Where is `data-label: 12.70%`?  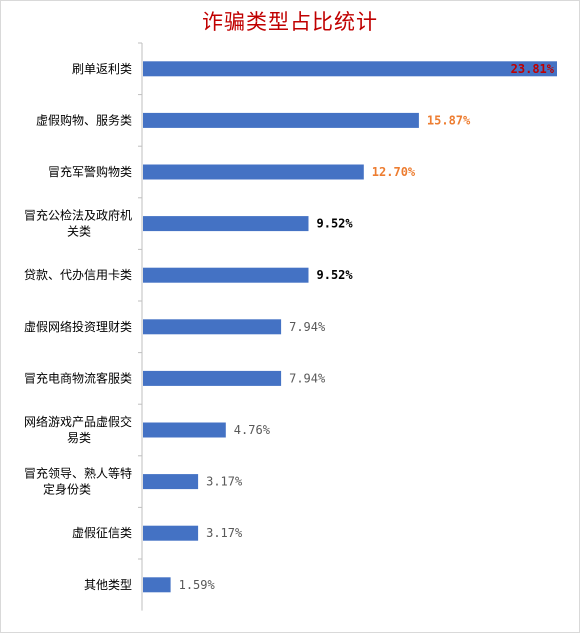
data-label: 12.70% is located at coordinates (394, 172).